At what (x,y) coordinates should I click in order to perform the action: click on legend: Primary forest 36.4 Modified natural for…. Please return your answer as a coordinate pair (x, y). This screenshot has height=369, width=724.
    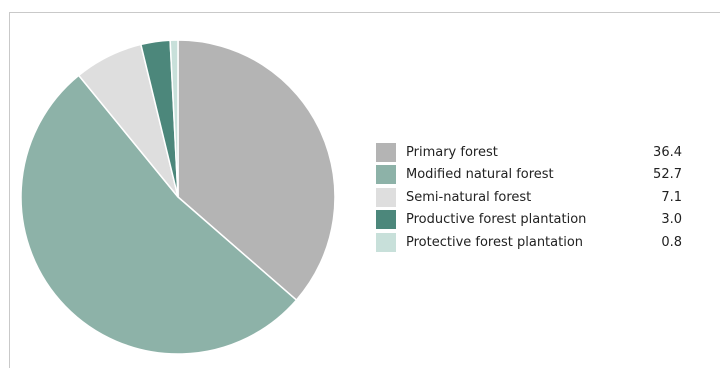
    Looking at the image, I should click on (536, 197).